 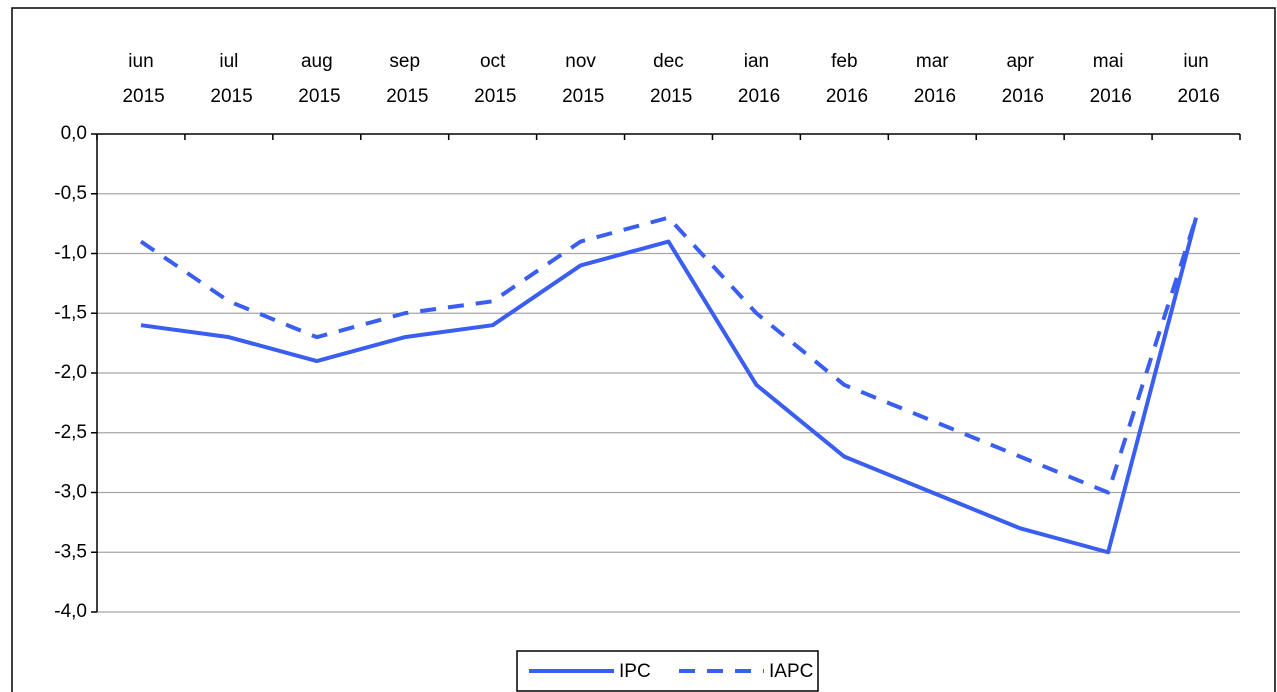 What do you see at coordinates (317, 79) in the screenshot?
I see `x-tick-label: aug 2015` at bounding box center [317, 79].